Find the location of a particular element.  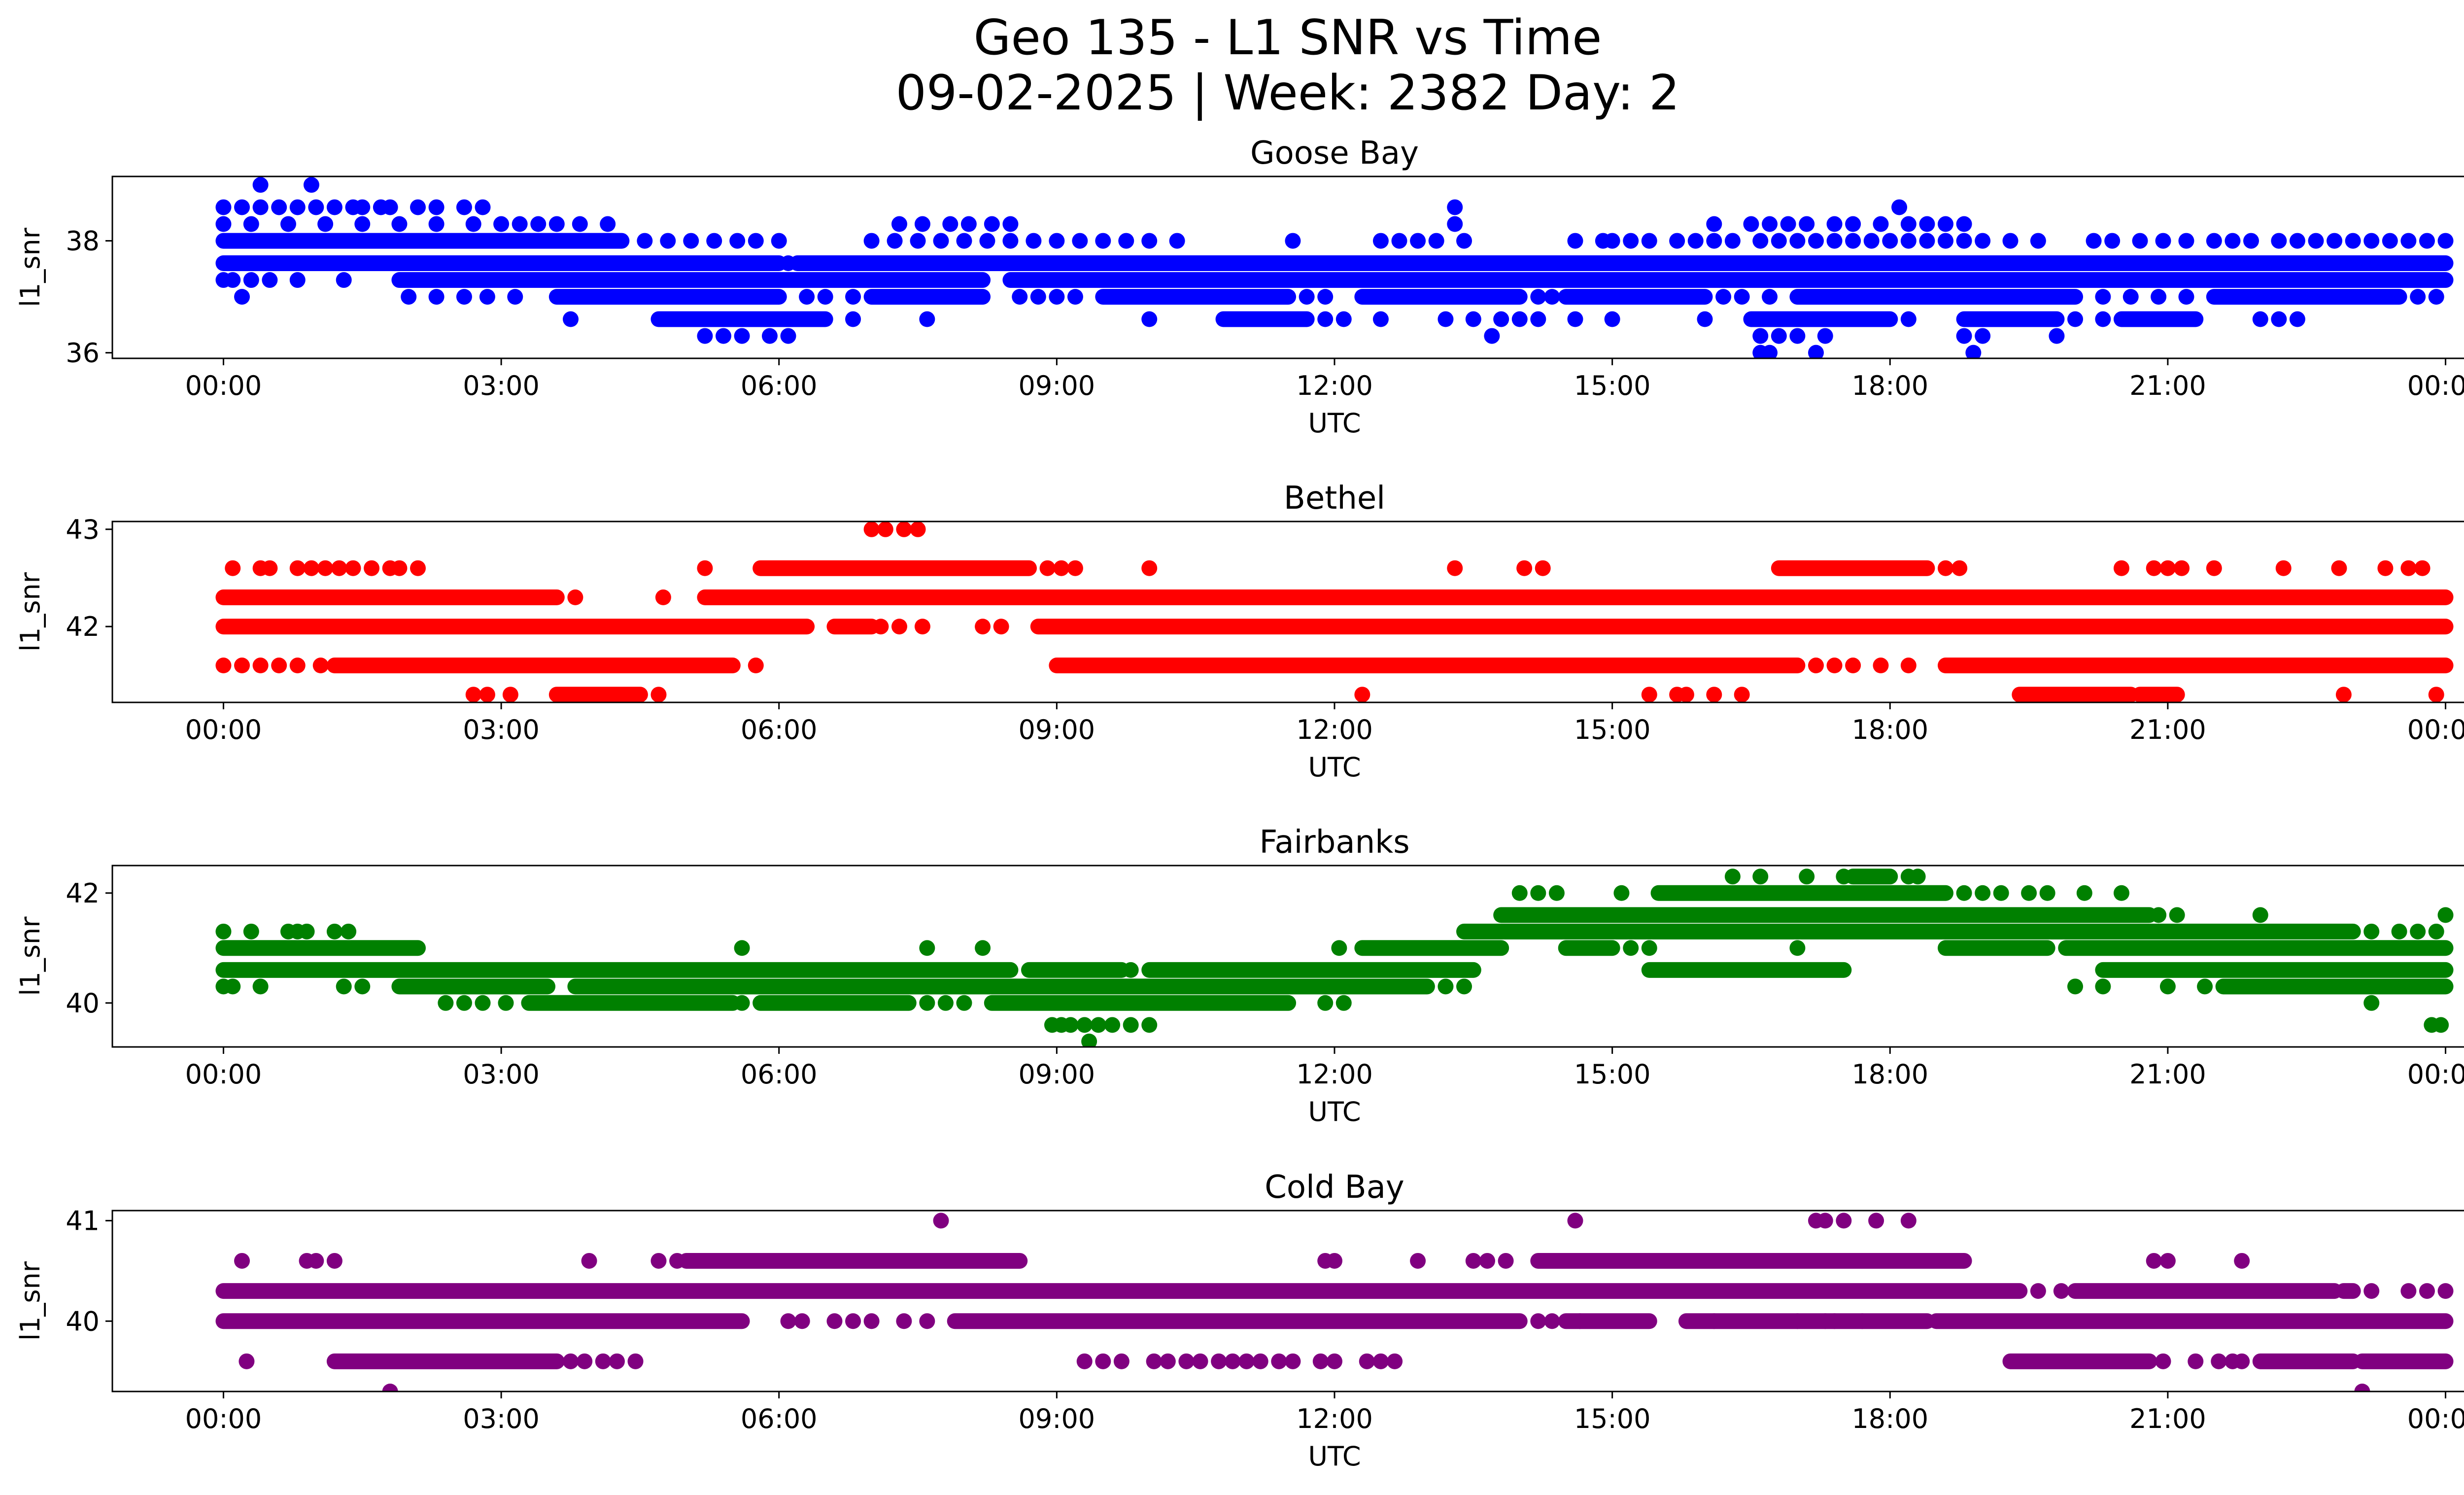

x-tick-label: 00:00 is located at coordinates (223, 1074).